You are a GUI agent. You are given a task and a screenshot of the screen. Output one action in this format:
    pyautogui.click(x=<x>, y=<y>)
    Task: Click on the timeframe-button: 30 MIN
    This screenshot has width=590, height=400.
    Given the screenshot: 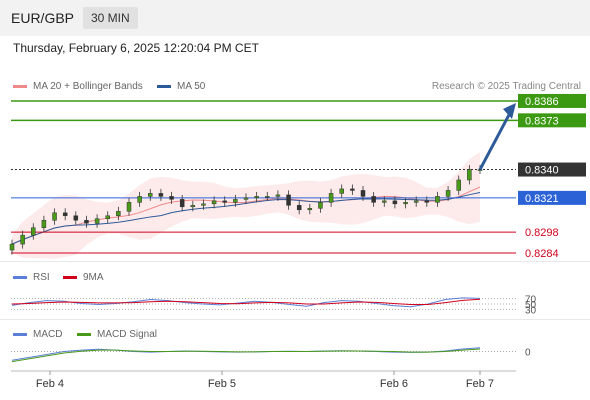 What is the action you would take?
    pyautogui.click(x=110, y=18)
    